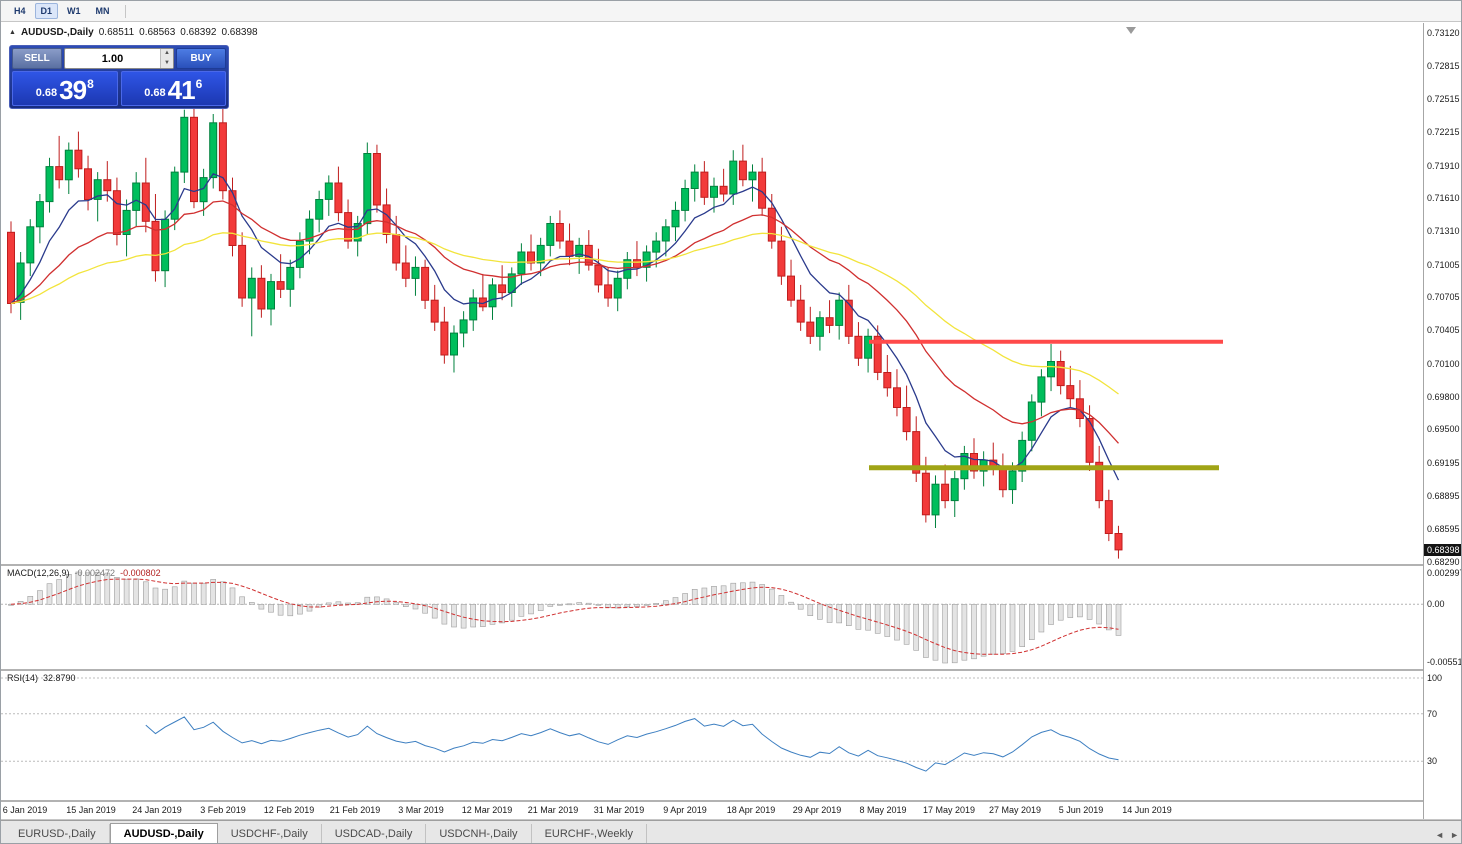 This screenshot has height=844, width=1462. I want to click on timeframe-toolbar: H4 D1 W1 MN, so click(731, 11).